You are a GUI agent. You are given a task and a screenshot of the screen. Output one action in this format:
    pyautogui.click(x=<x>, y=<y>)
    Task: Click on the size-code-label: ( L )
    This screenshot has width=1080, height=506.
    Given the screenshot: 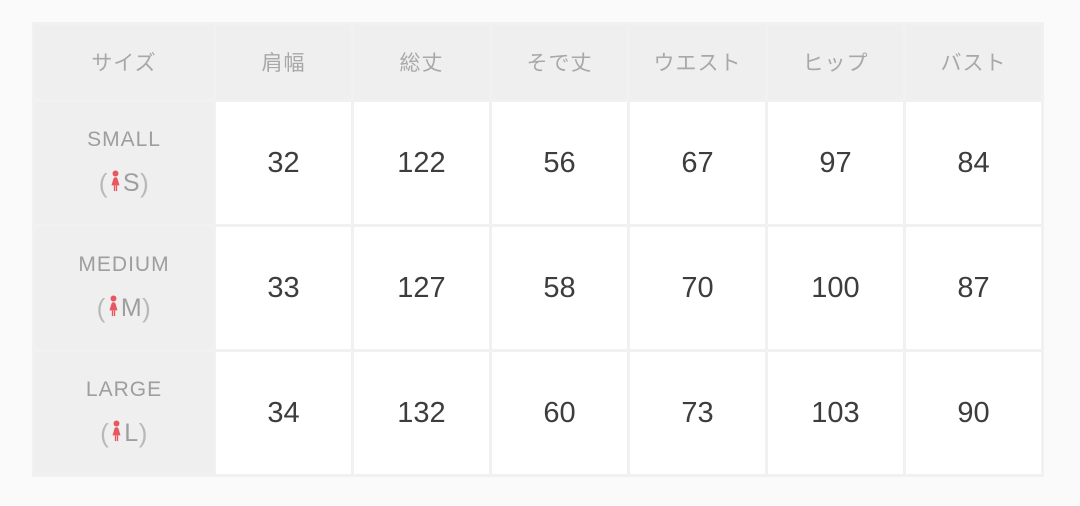 What is the action you would take?
    pyautogui.click(x=124, y=433)
    